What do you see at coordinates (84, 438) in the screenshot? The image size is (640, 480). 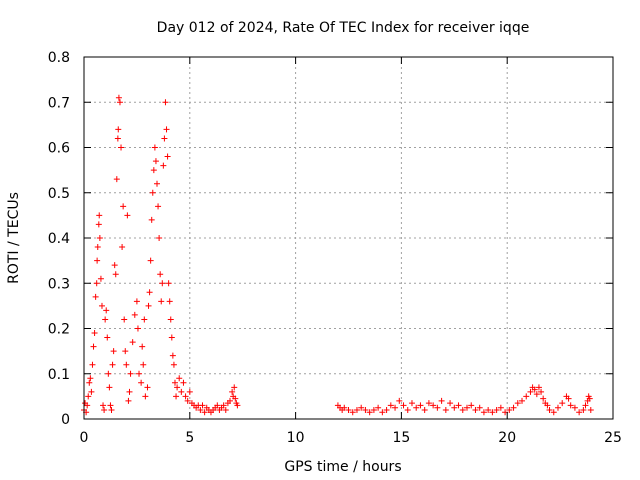 I see `x-tick-label: 0` at bounding box center [84, 438].